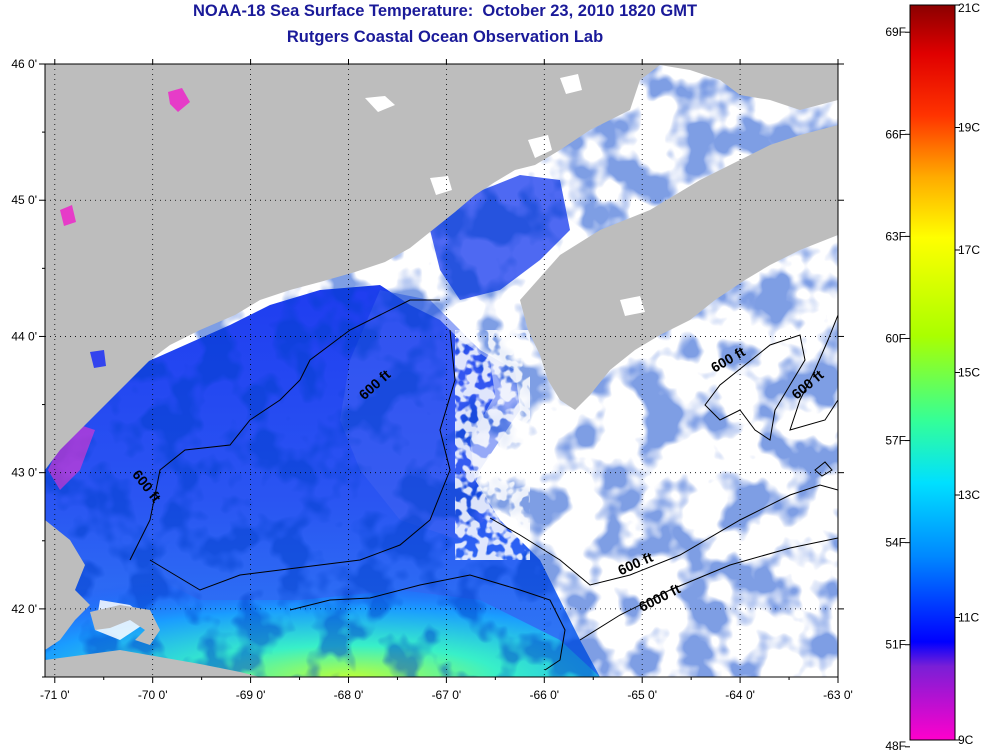  I want to click on contour-6000ft, so click(708, 589).